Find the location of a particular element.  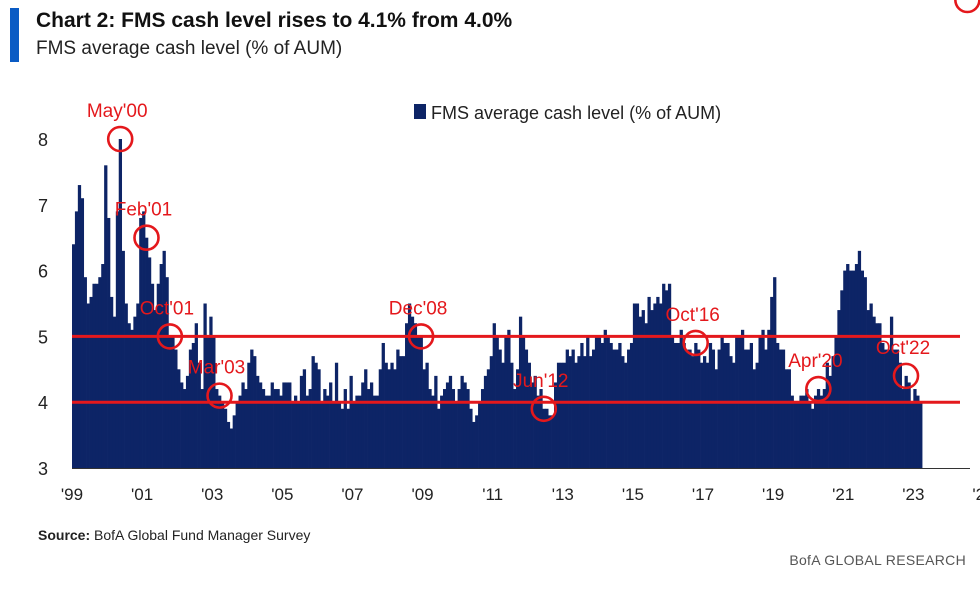

annotation-label: Apr'20 is located at coordinates (815, 361).